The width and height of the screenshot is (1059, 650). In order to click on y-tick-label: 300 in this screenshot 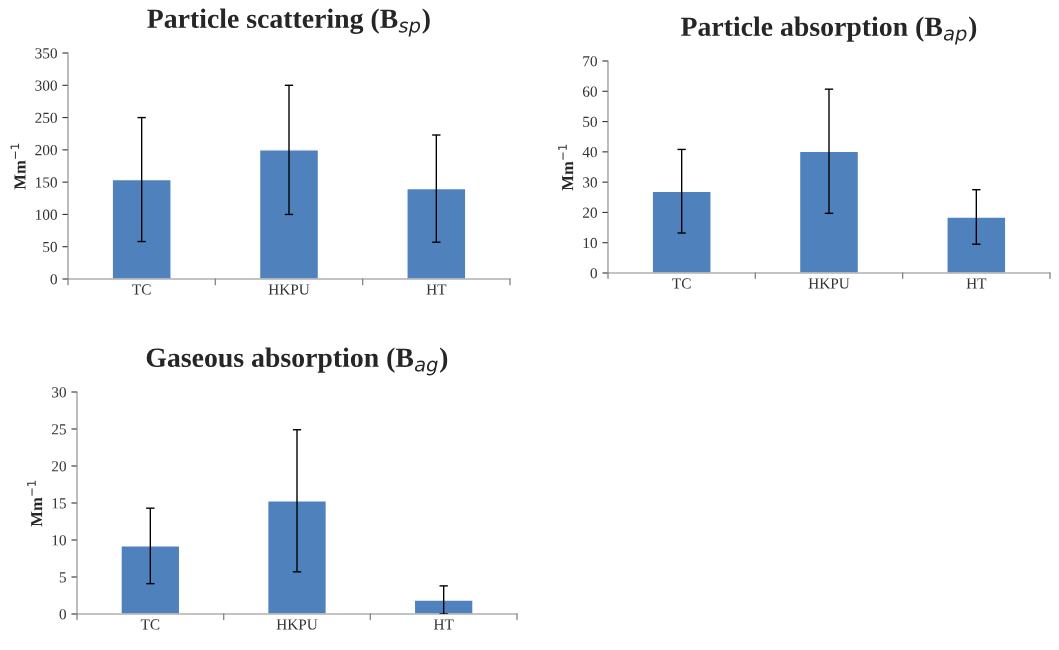, I will do `click(46, 85)`.